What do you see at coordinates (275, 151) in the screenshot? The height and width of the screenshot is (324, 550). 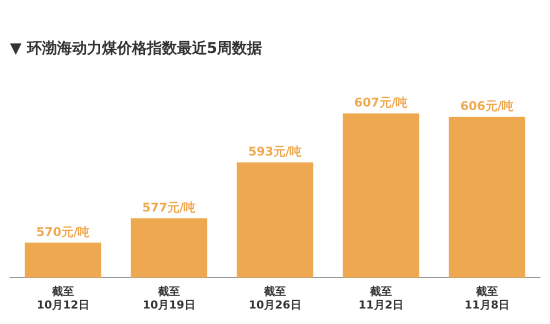 I see `data-label: 593元/吨` at bounding box center [275, 151].